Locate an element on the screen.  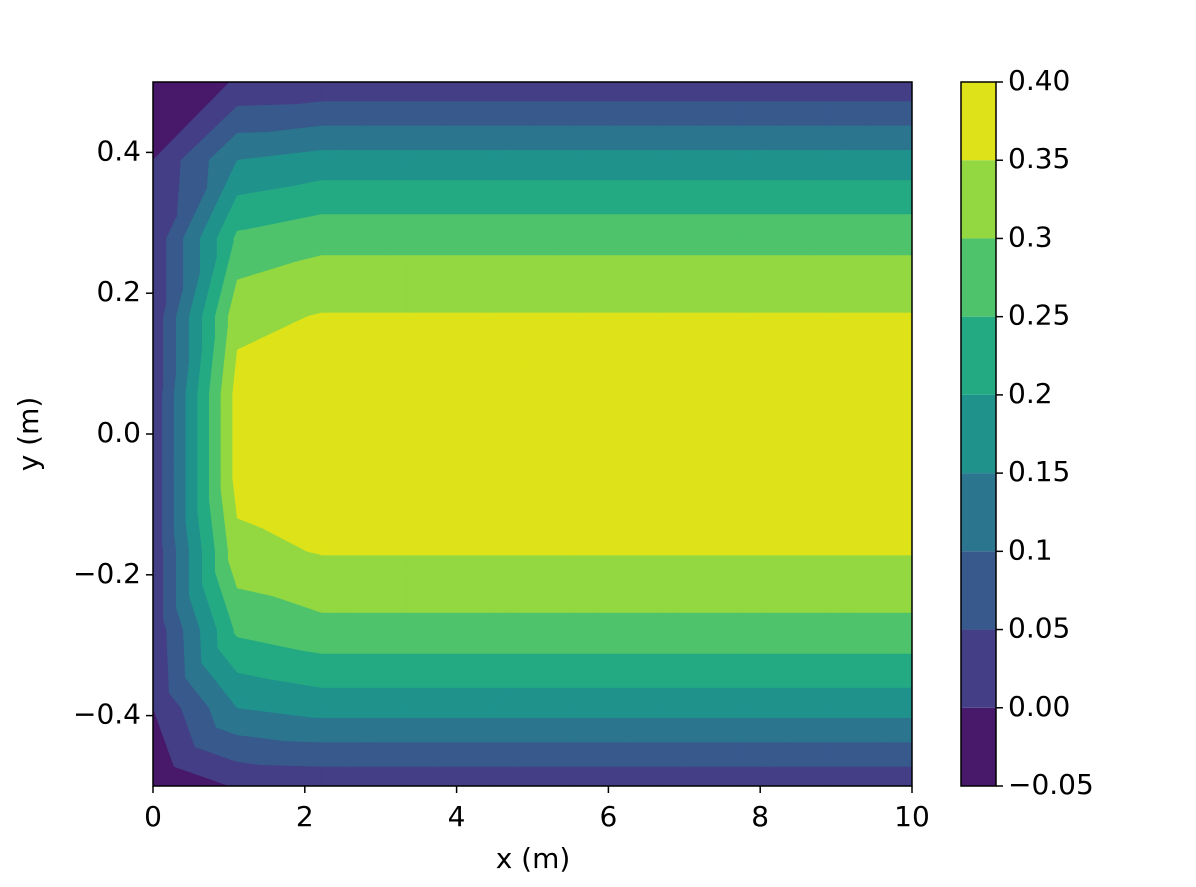
colorbar-tick-label: 0.40 is located at coordinates (1039, 80).